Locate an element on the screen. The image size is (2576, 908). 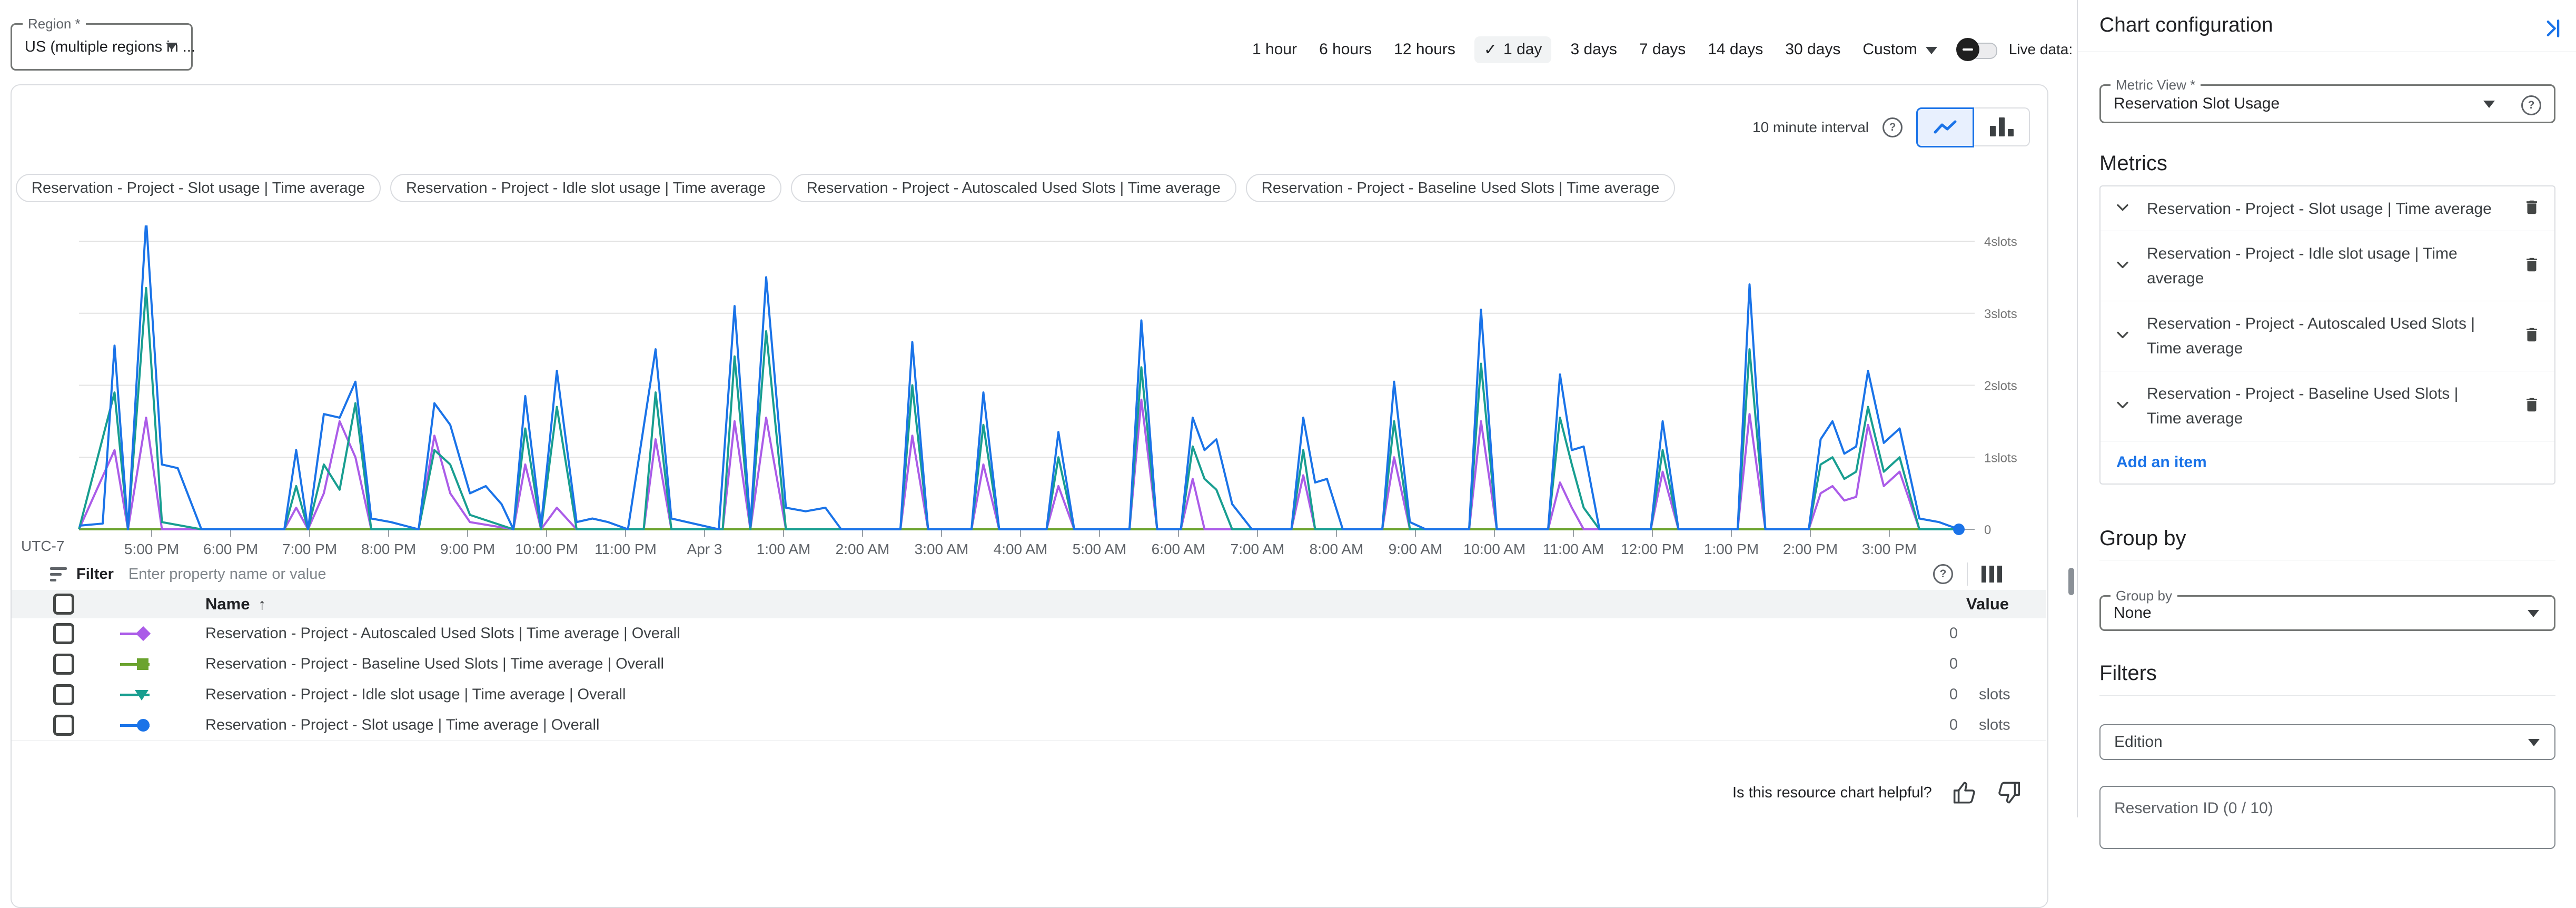
time-range-1-day: ✓ 1 day is located at coordinates (1513, 49).